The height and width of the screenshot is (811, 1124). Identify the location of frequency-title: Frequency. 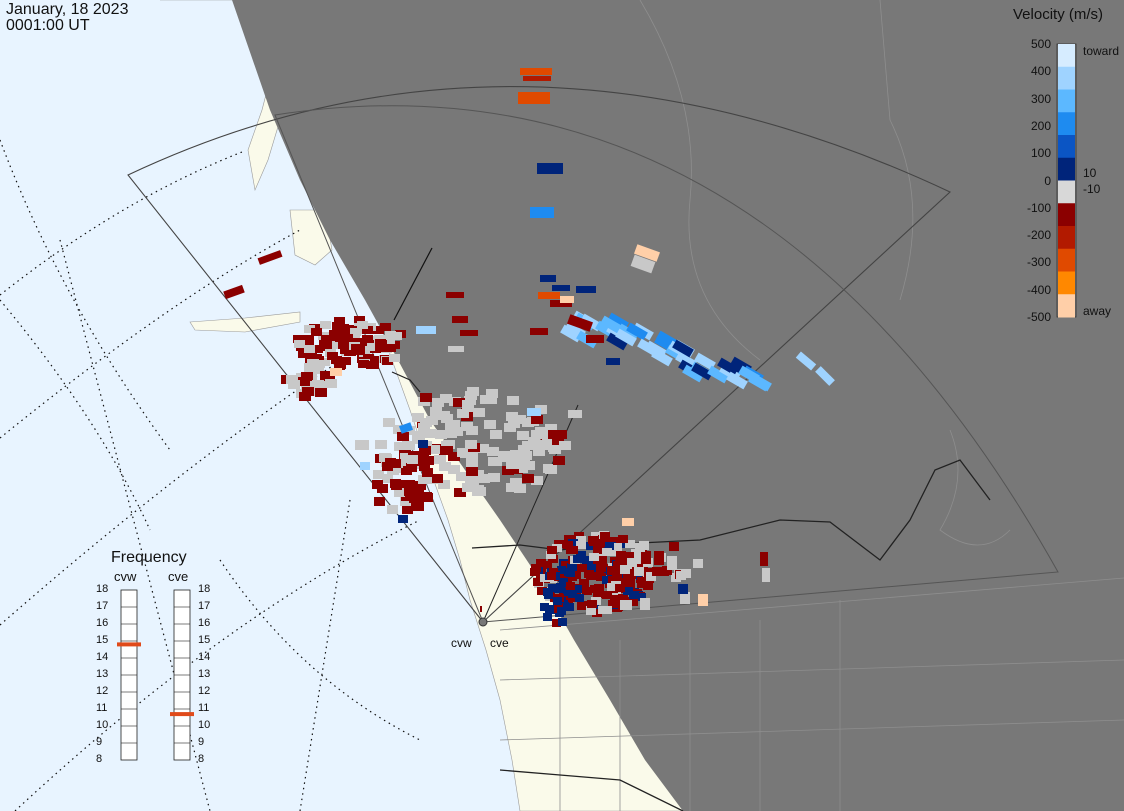
(149, 557).